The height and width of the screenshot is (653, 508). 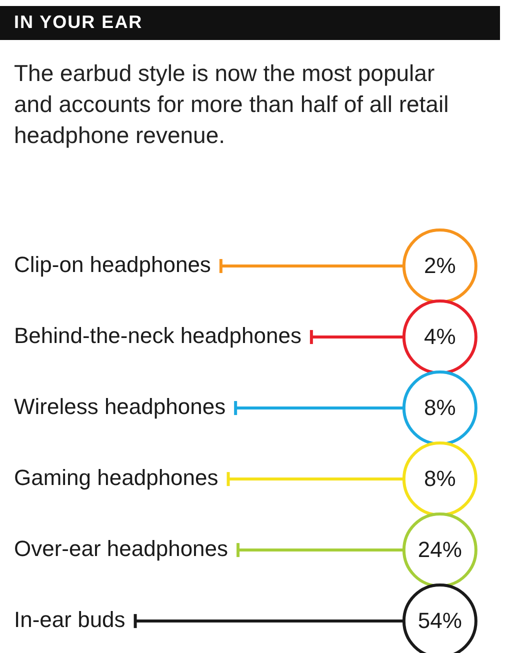 What do you see at coordinates (158, 335) in the screenshot?
I see `category-label: Behind-the-neck headphones` at bounding box center [158, 335].